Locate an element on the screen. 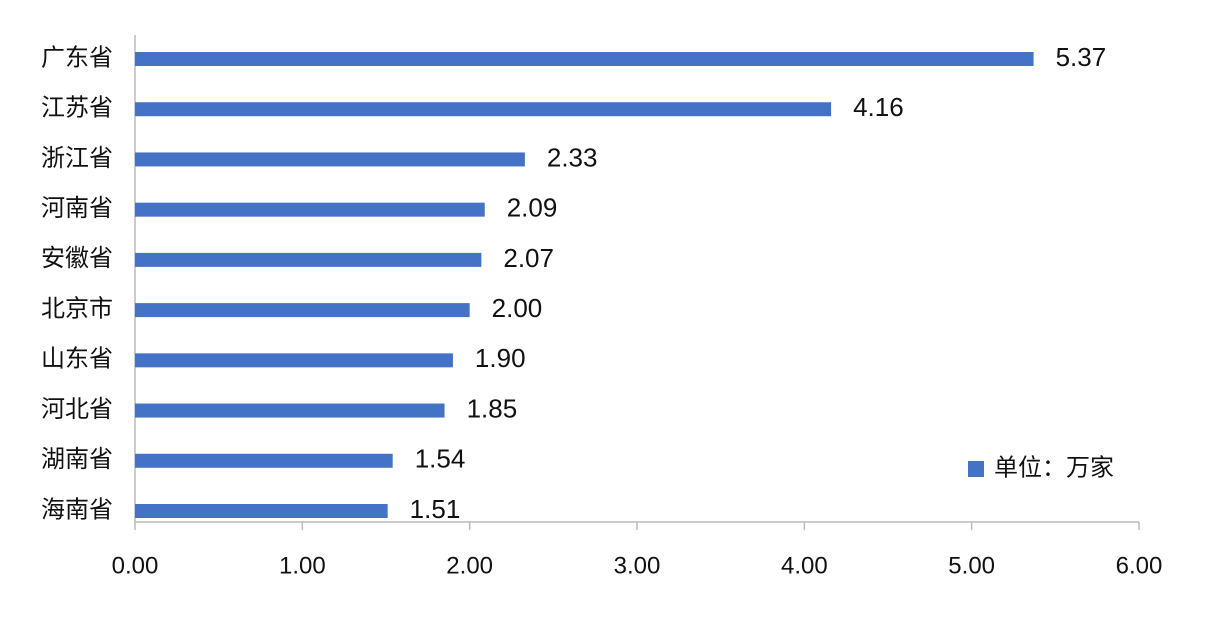 This screenshot has width=1221, height=620. y-tick-label: 浙江省 is located at coordinates (77, 158).